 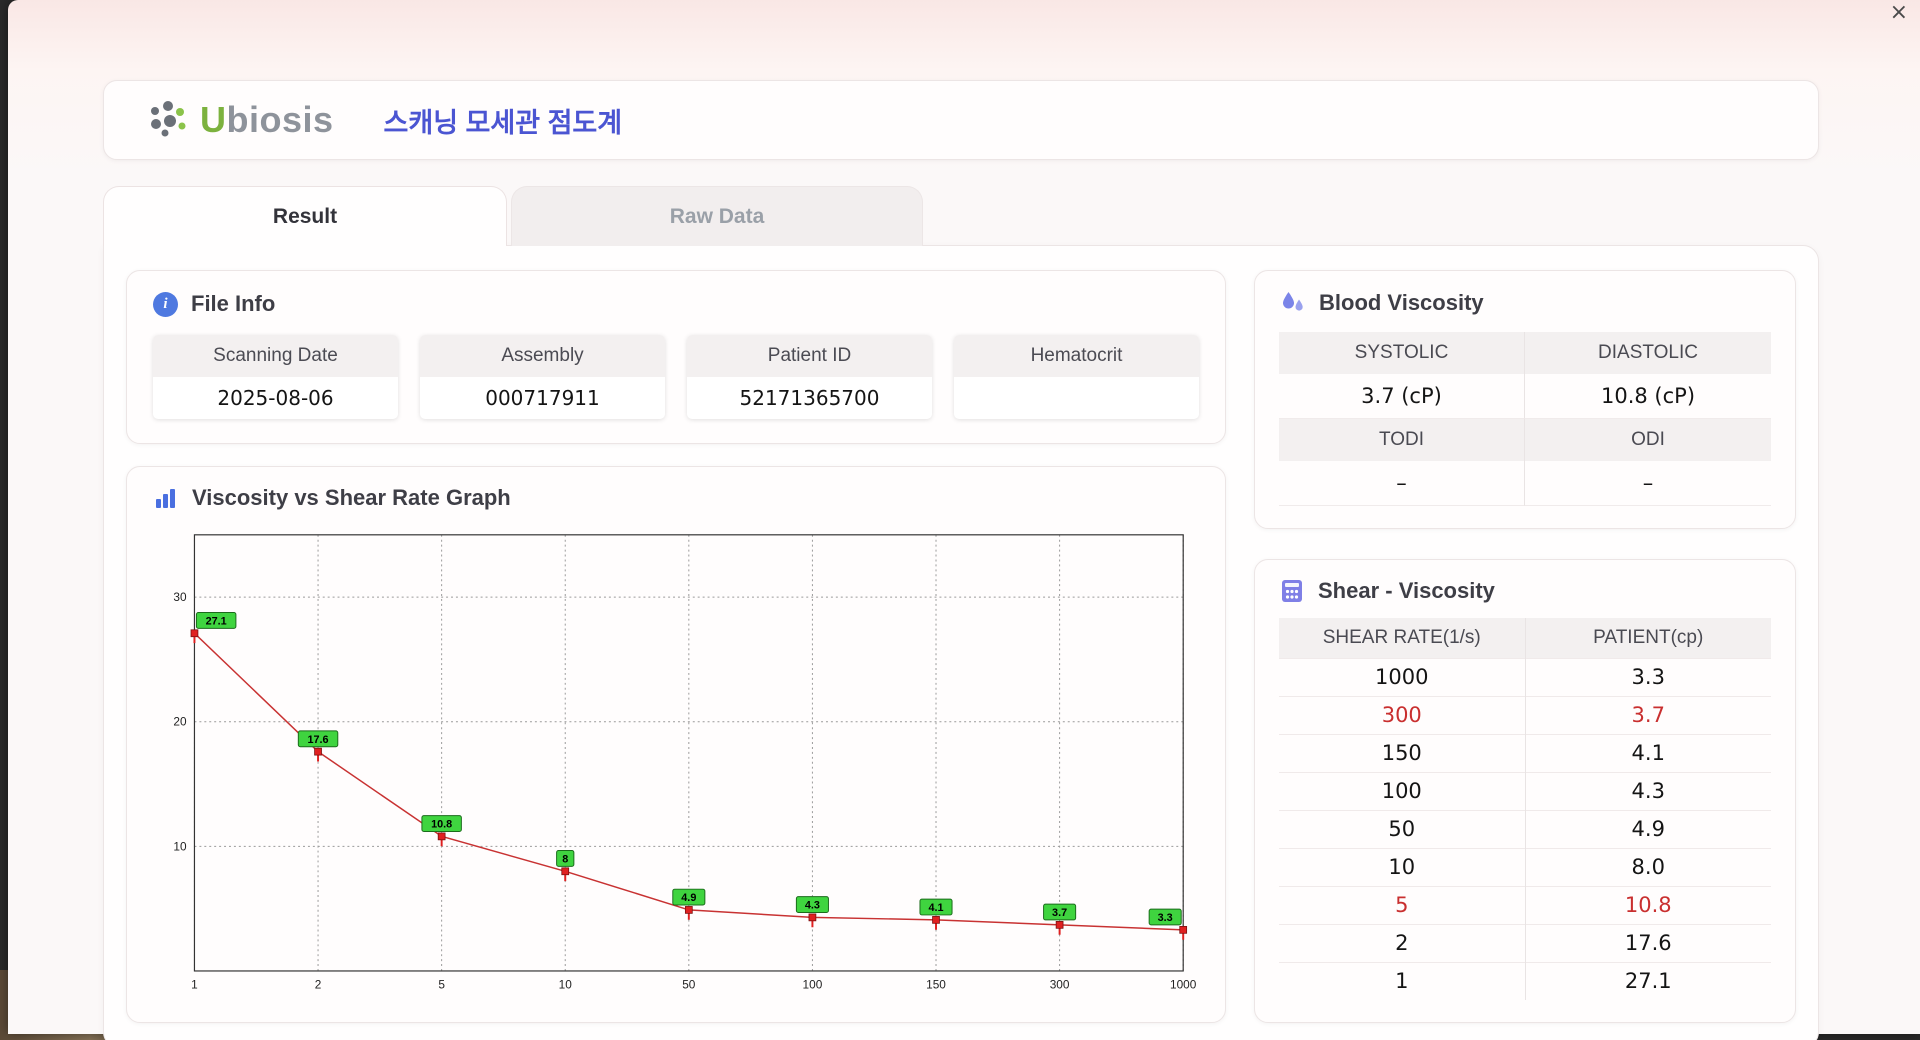 I want to click on tab-result: Result, so click(x=305, y=217).